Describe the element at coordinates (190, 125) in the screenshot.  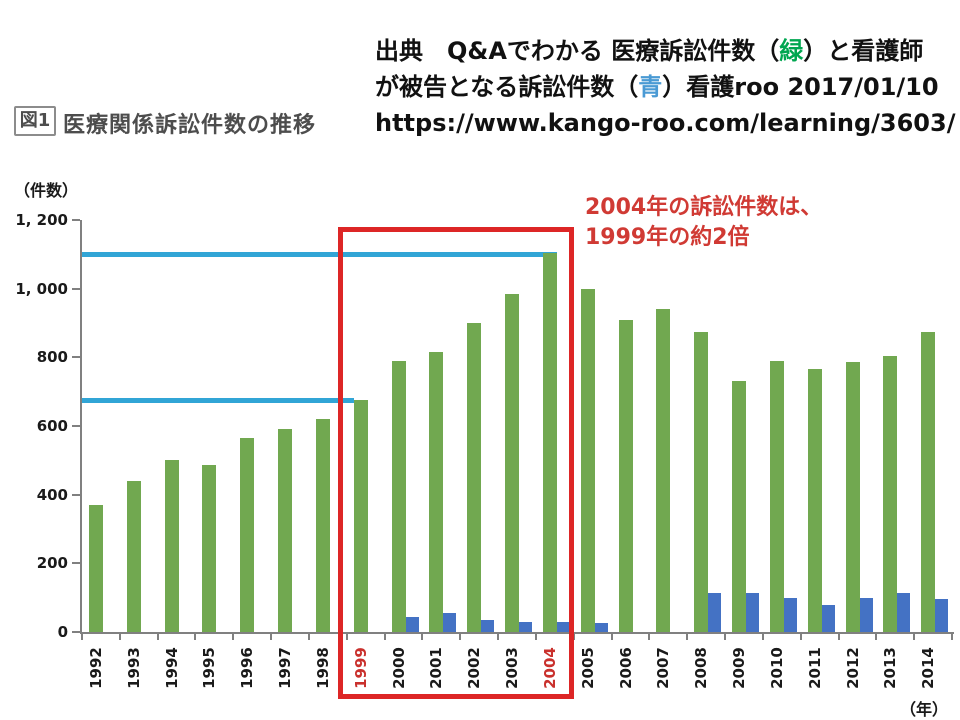
I see `chart-title: 医療関係訴訟件数の推移` at that location.